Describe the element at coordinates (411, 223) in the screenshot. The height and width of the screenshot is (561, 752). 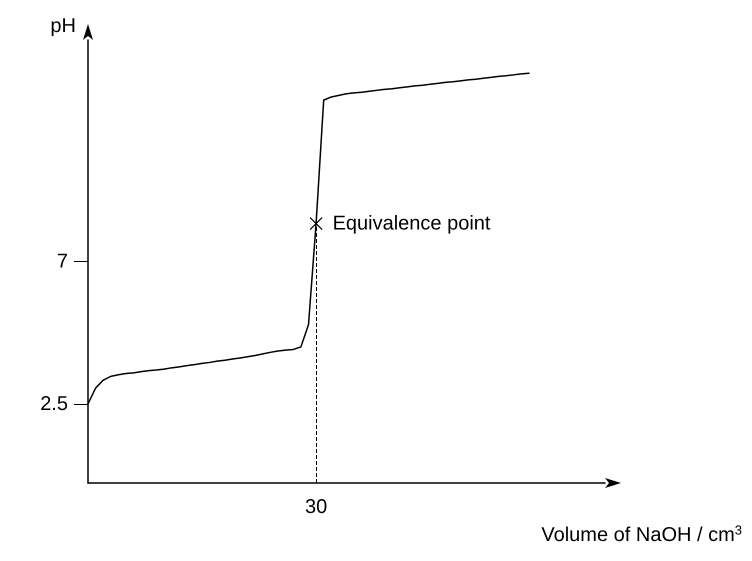
I see `annotation: Equivalence point` at that location.